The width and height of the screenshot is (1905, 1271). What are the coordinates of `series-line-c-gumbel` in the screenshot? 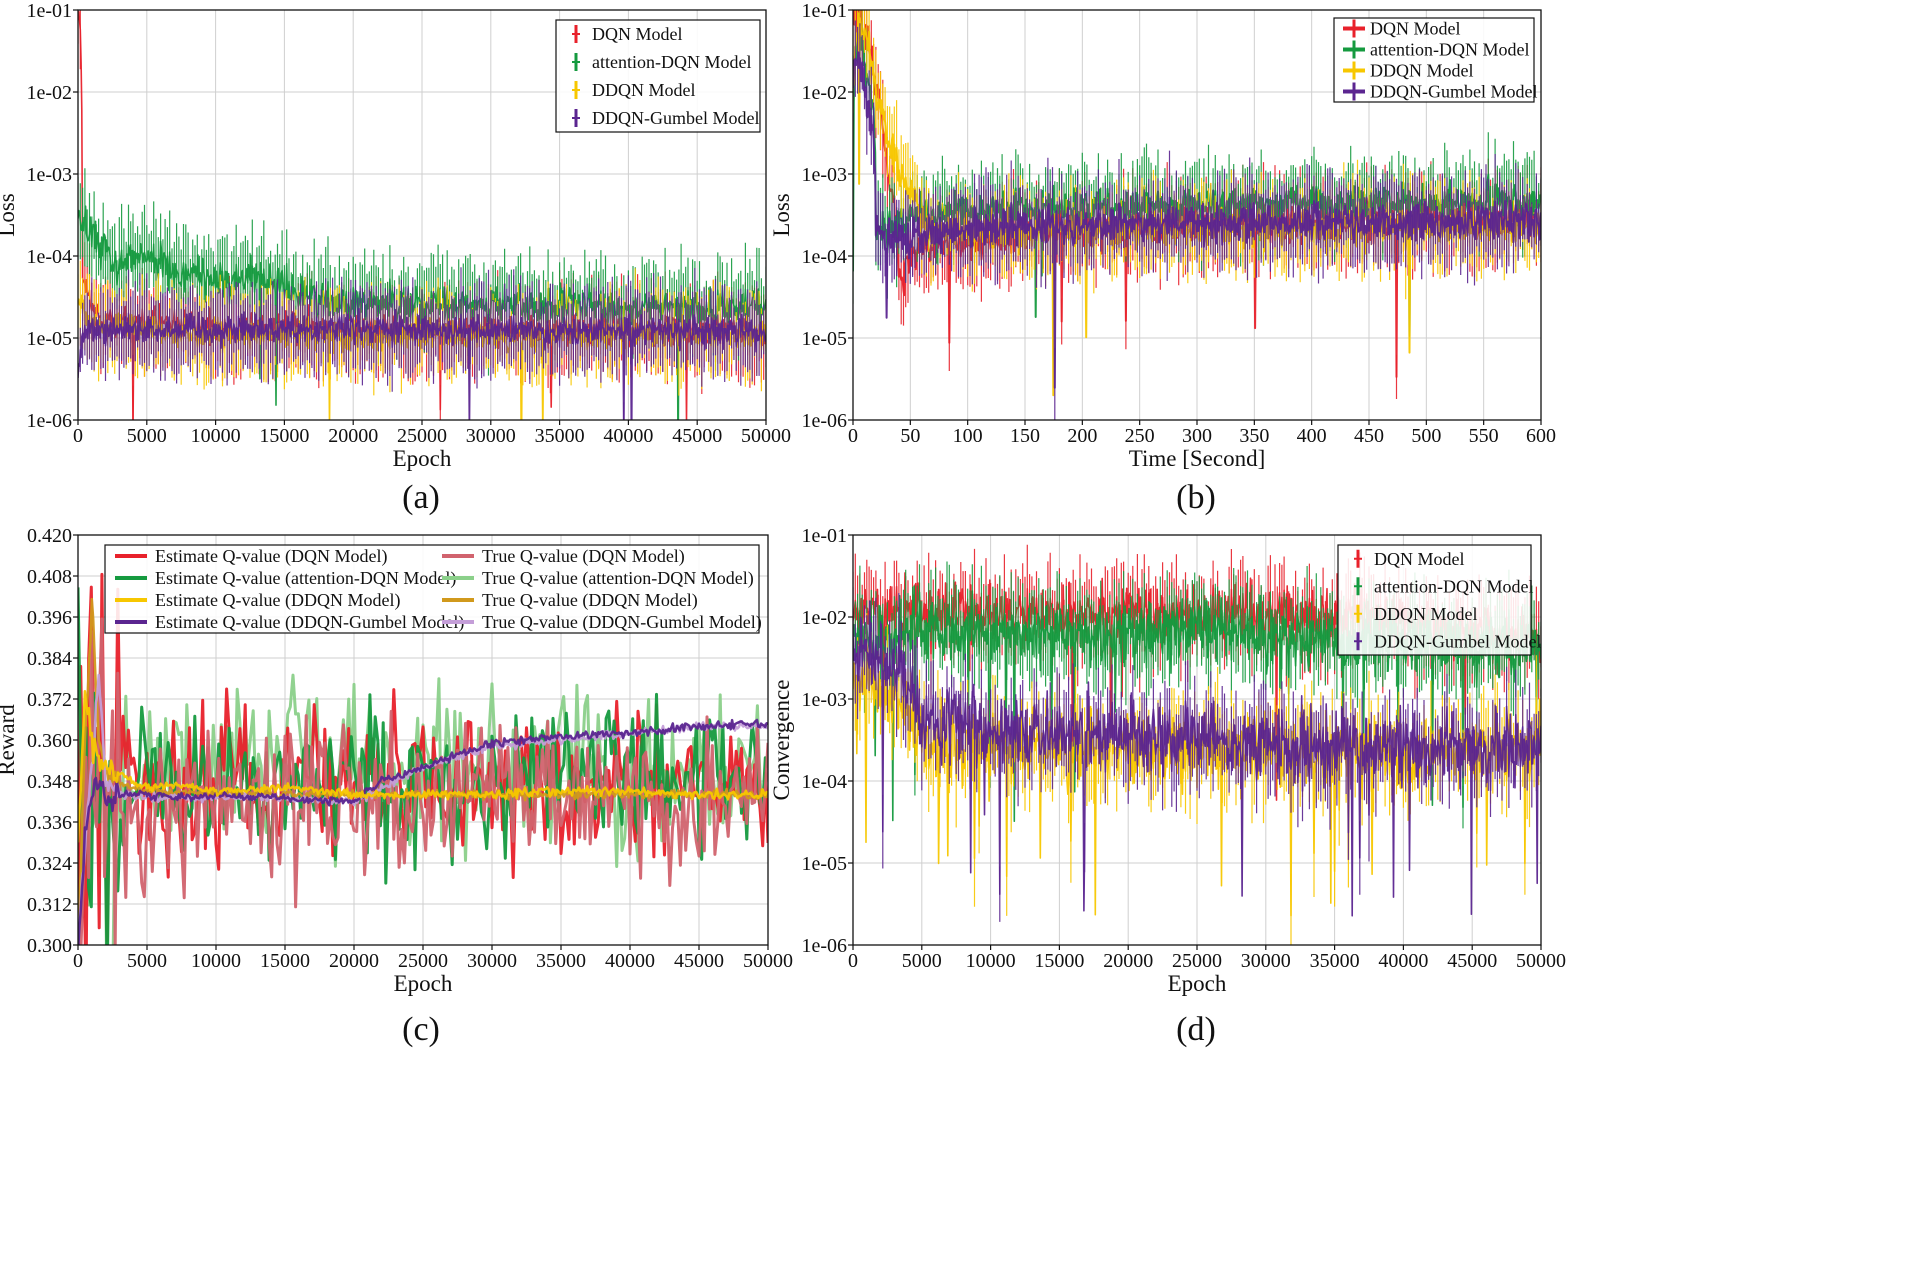 It's located at (423, 831).